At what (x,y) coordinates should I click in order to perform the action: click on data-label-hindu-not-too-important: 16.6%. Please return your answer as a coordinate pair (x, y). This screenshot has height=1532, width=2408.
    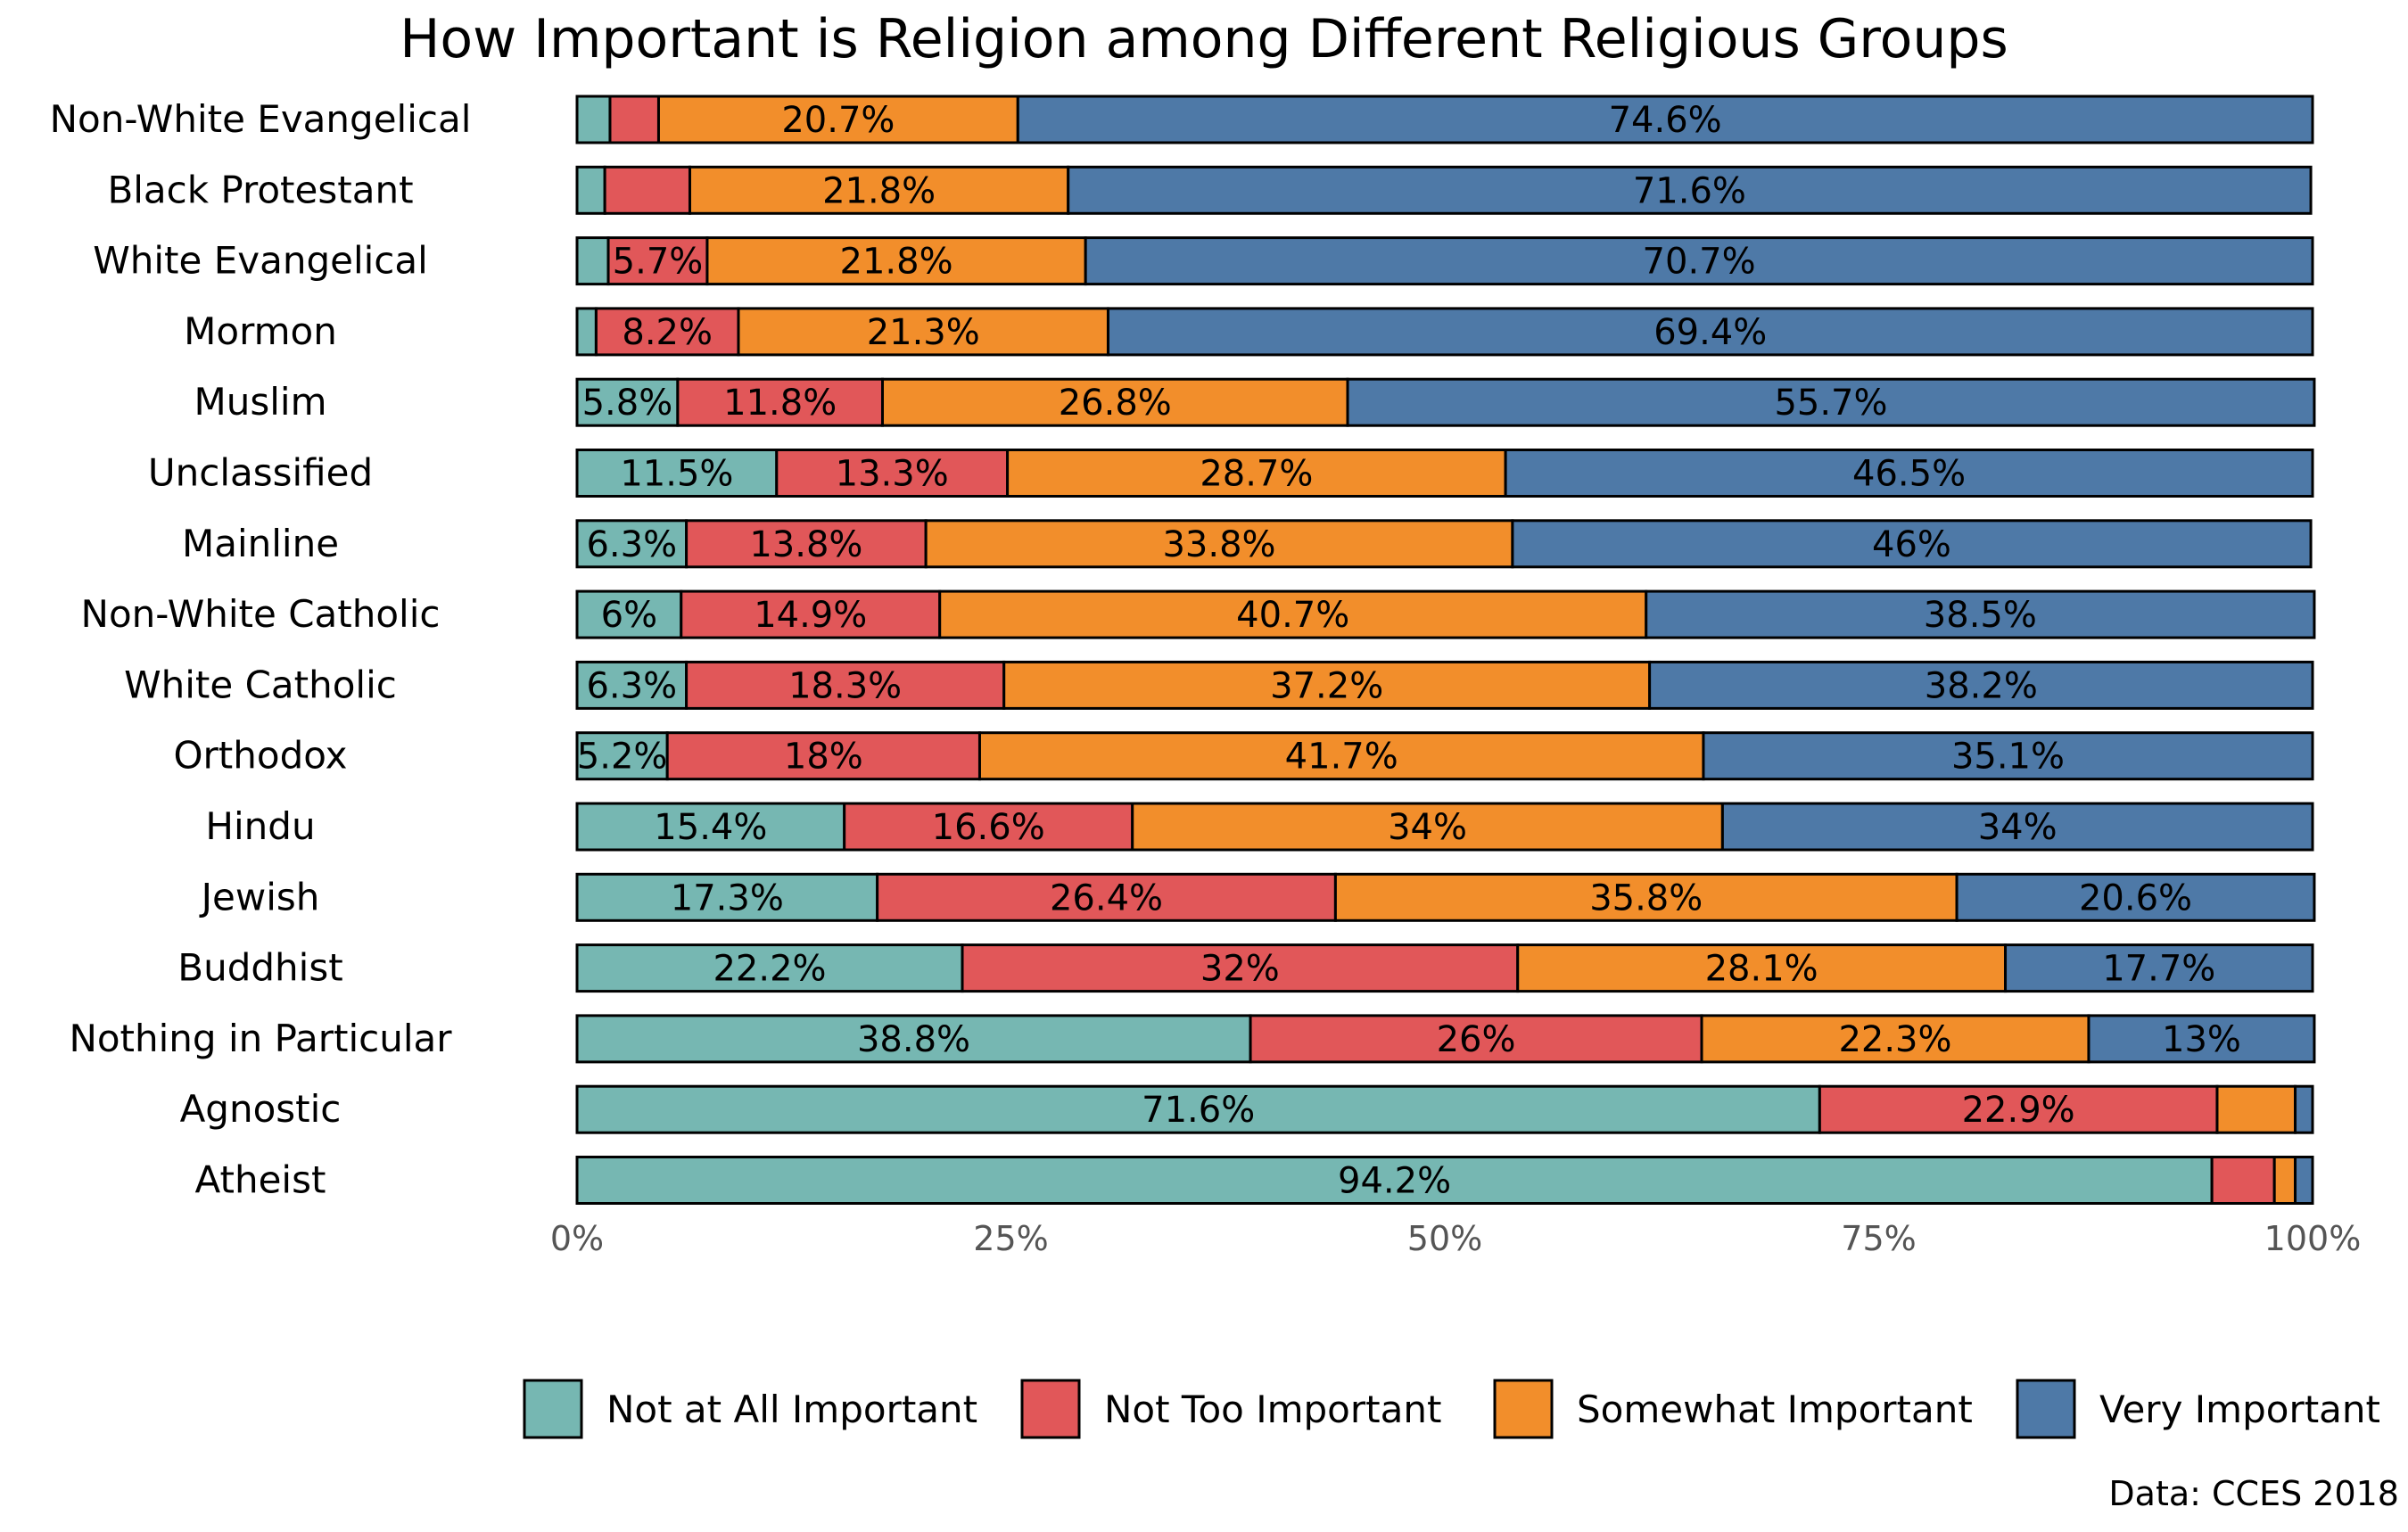
    Looking at the image, I should click on (988, 827).